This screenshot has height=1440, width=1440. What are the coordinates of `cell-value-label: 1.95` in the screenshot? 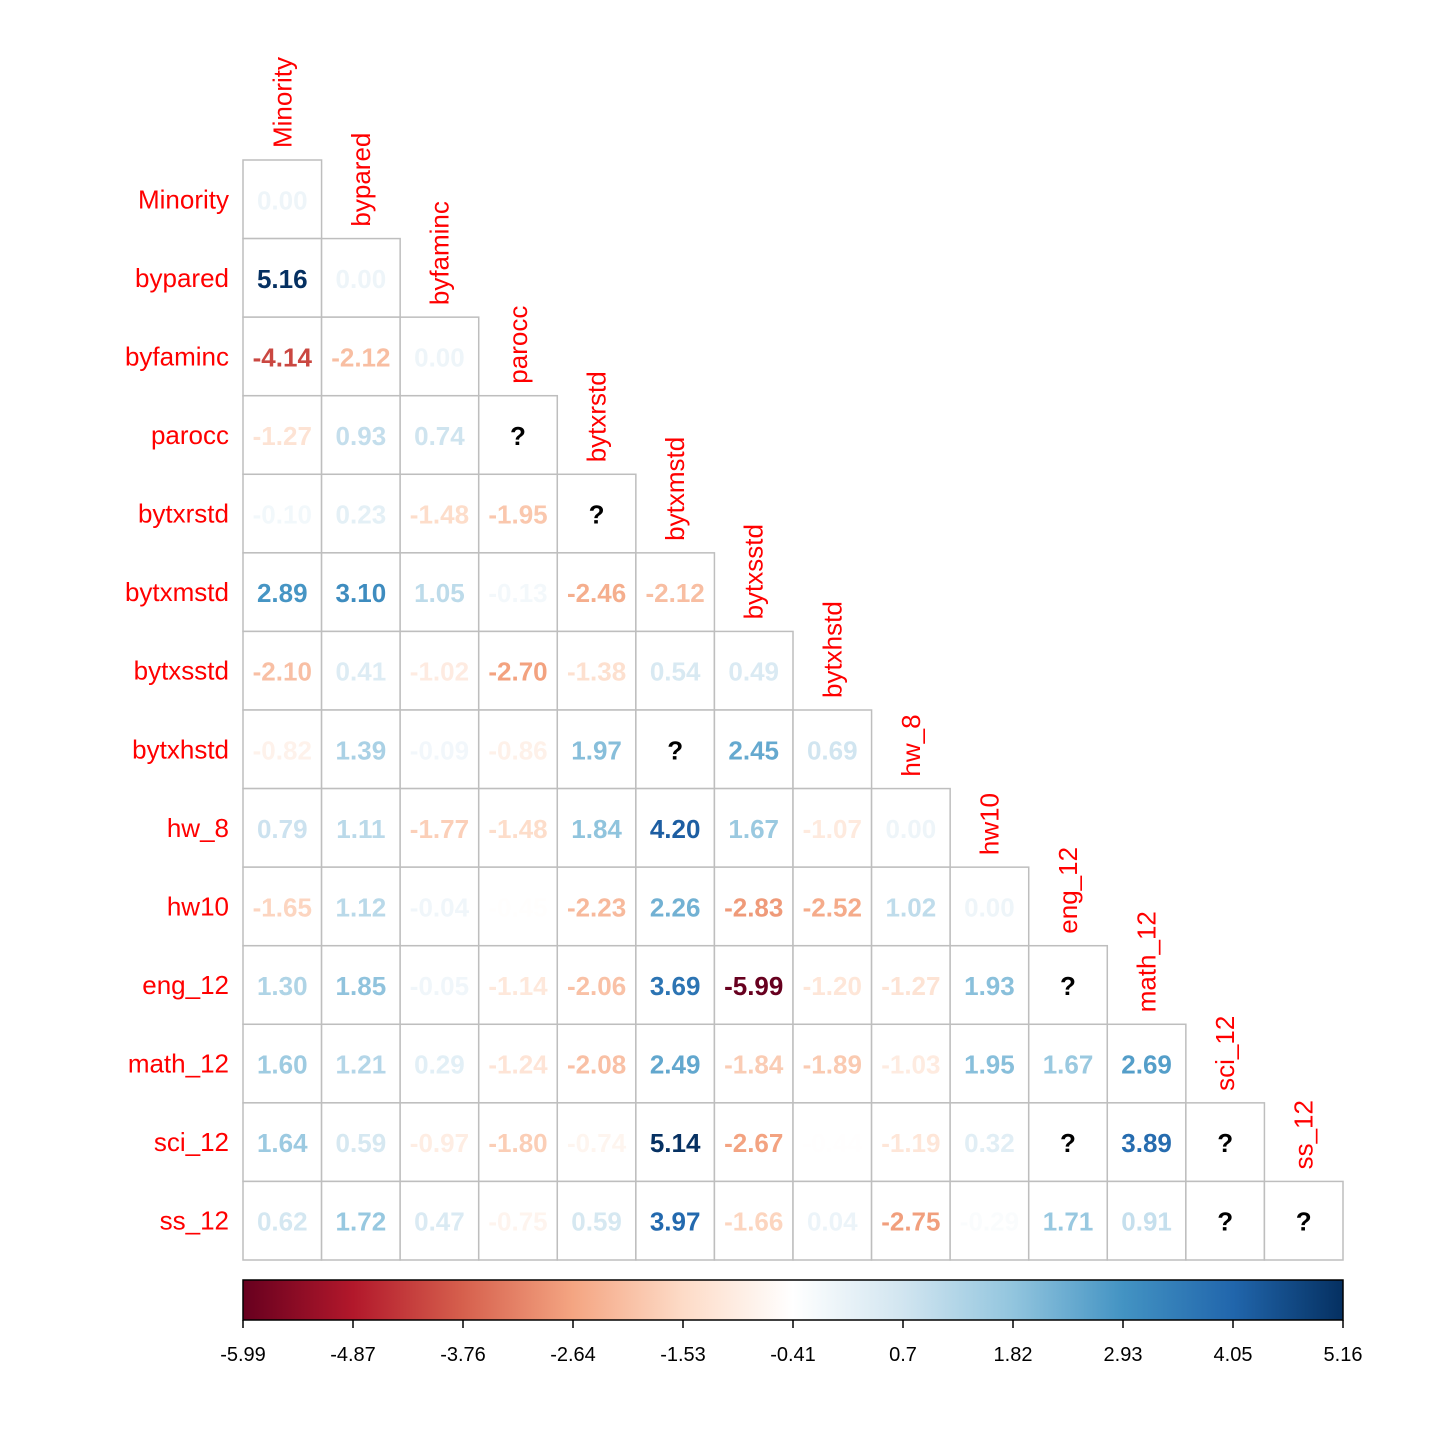 It's located at (989, 1065).